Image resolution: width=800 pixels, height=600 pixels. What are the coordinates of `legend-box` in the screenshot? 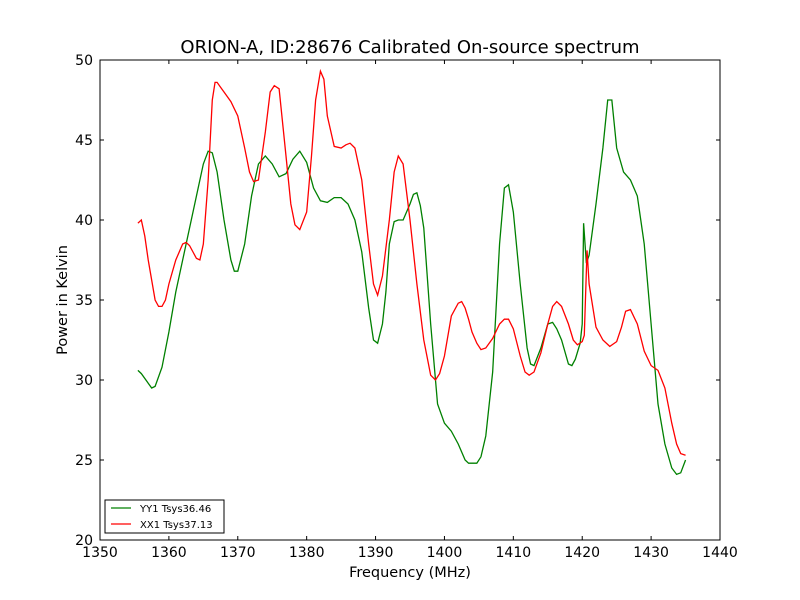 It's located at (164, 516).